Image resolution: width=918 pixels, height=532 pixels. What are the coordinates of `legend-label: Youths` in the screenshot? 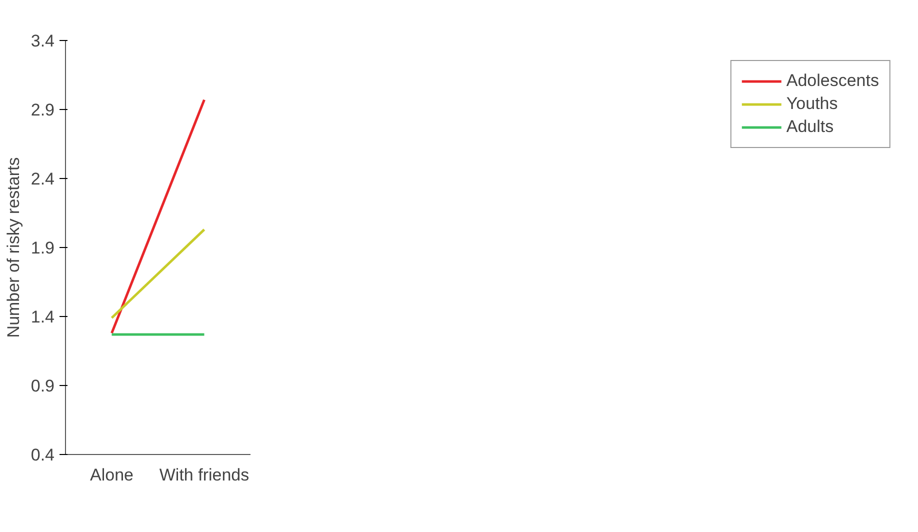 It's located at (812, 104).